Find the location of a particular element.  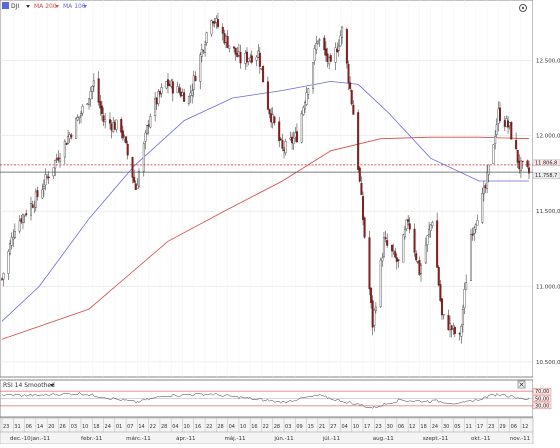

x-month-label: dec.-10 is located at coordinates (20, 439).